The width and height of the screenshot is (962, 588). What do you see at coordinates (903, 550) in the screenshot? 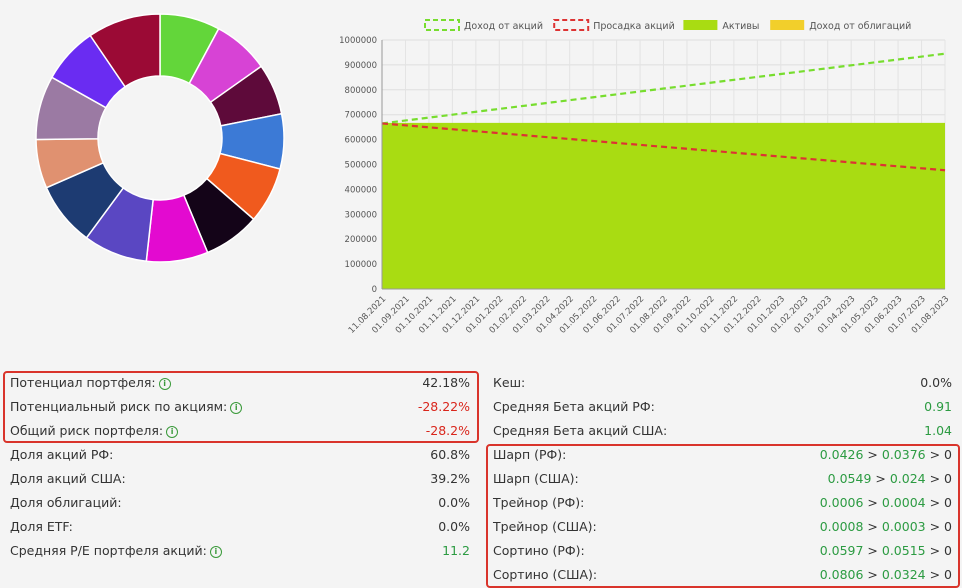
I see `ratio-benchmark: 0.0515` at bounding box center [903, 550].